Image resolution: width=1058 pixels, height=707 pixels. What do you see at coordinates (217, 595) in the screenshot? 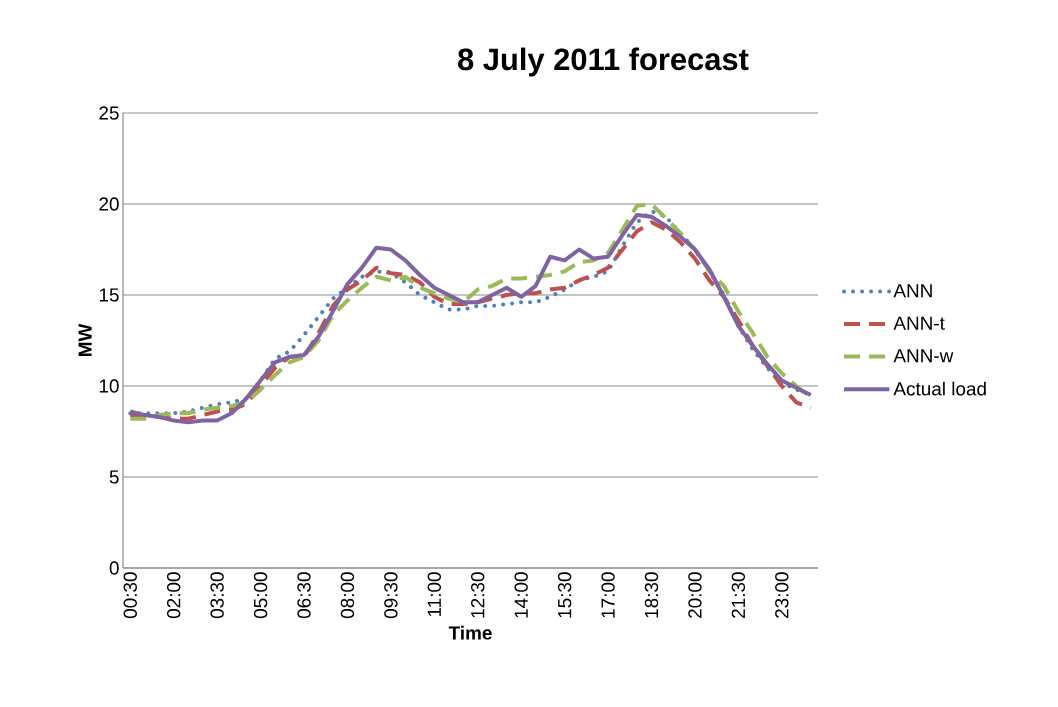
I see `x-tick-label: 03:30` at bounding box center [217, 595].